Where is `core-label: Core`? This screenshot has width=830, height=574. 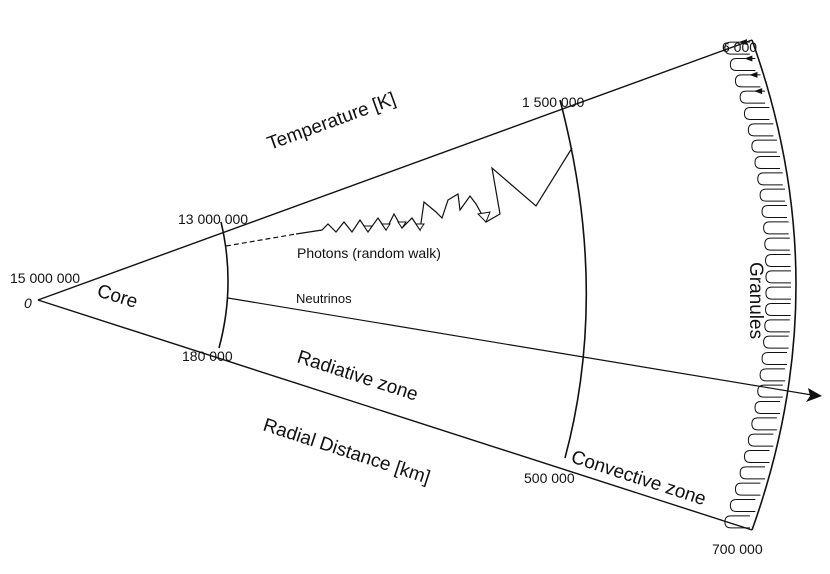 core-label: Core is located at coordinates (118, 297).